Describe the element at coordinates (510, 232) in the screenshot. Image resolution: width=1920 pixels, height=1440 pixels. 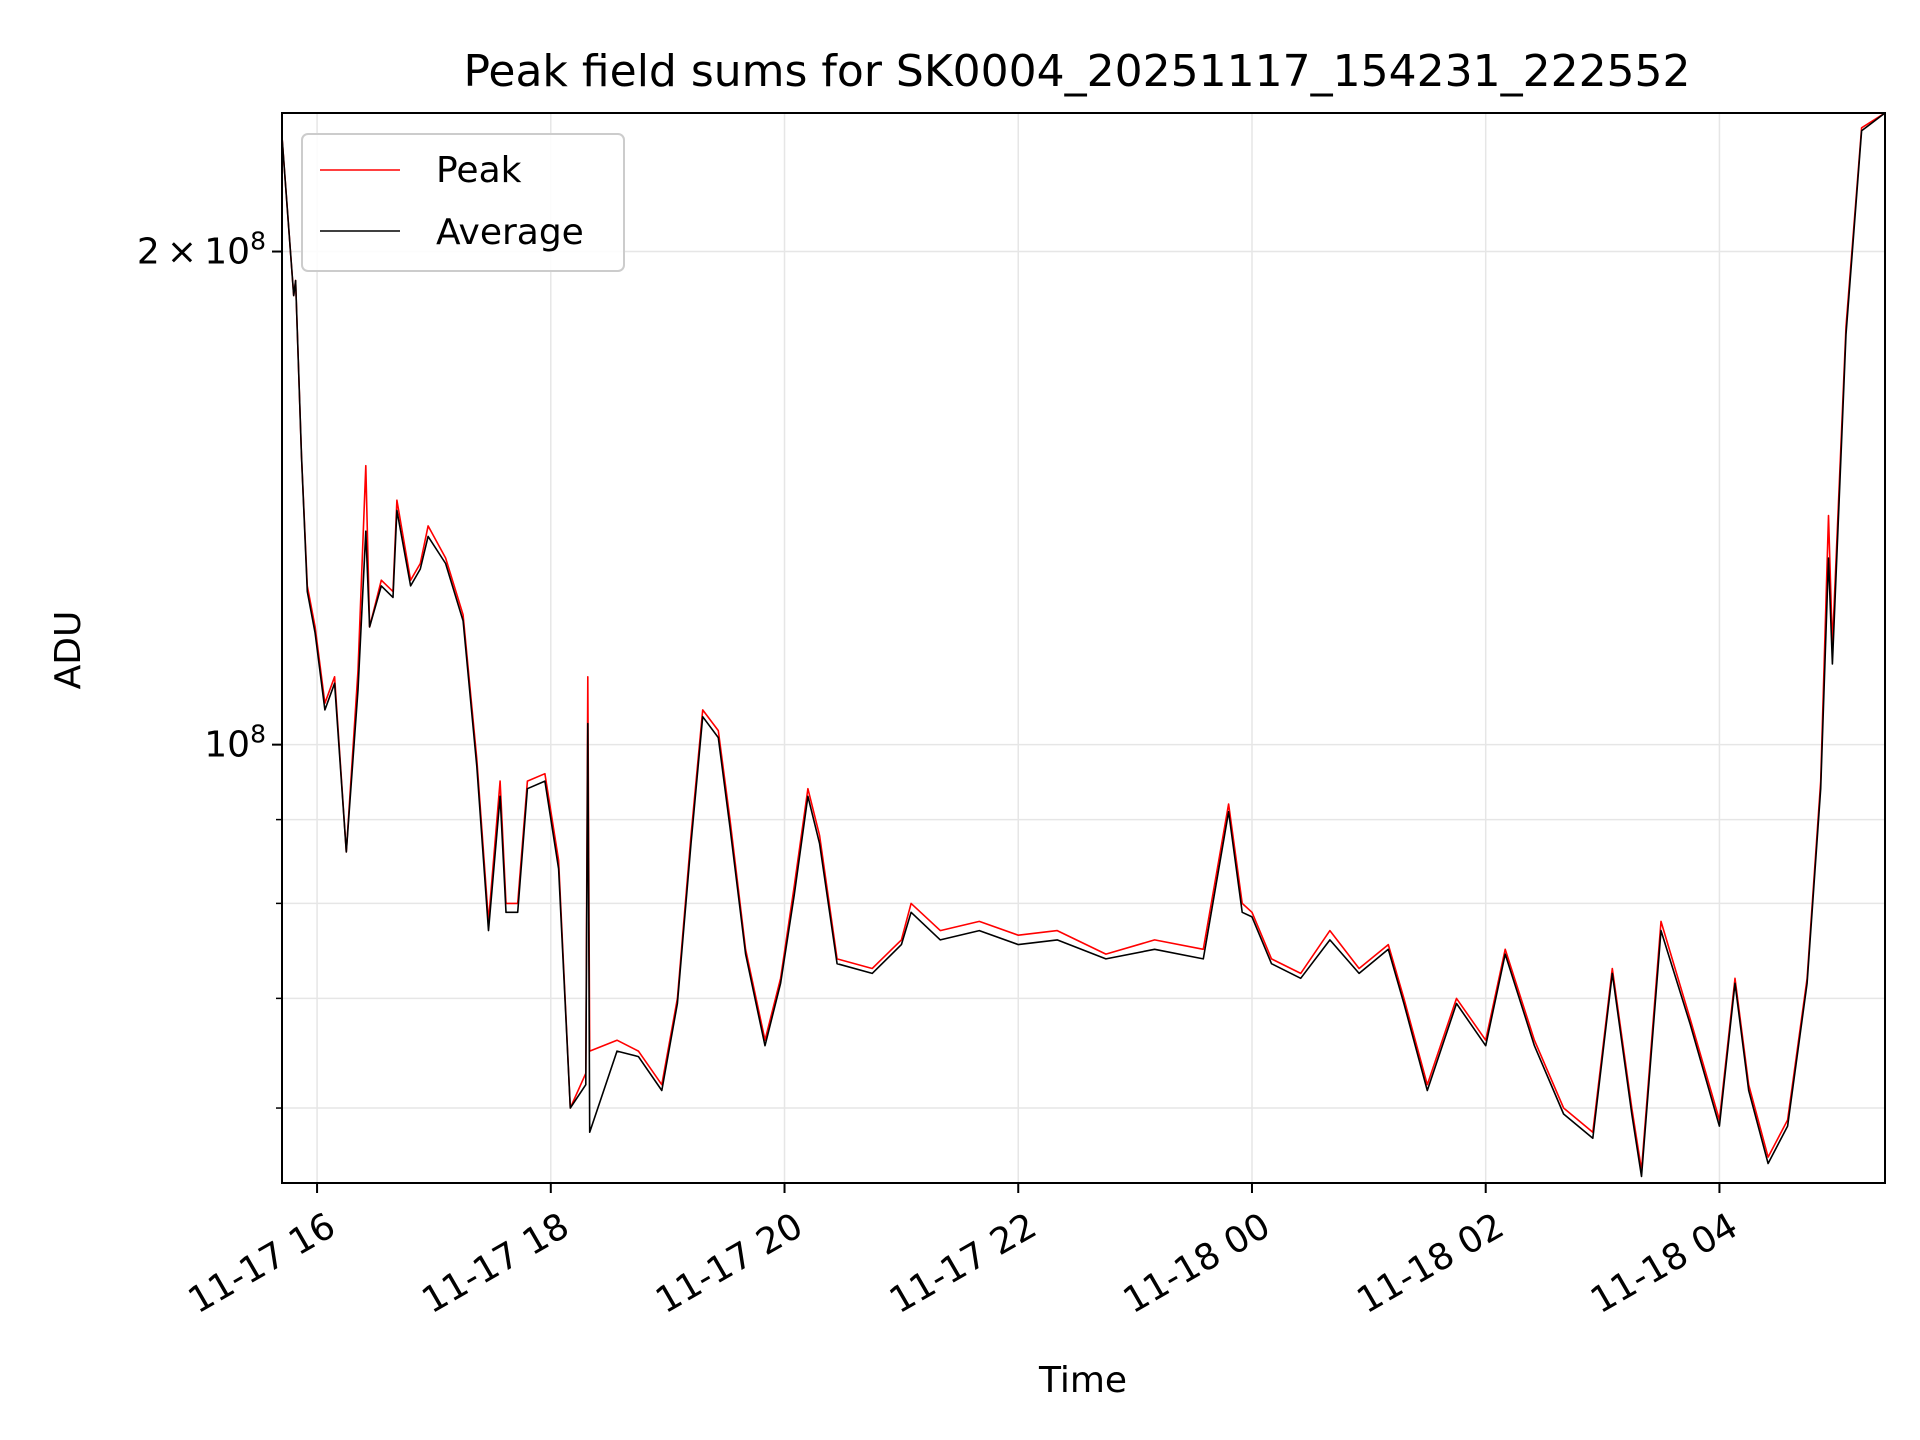
I see `legend-label-average: Average` at that location.